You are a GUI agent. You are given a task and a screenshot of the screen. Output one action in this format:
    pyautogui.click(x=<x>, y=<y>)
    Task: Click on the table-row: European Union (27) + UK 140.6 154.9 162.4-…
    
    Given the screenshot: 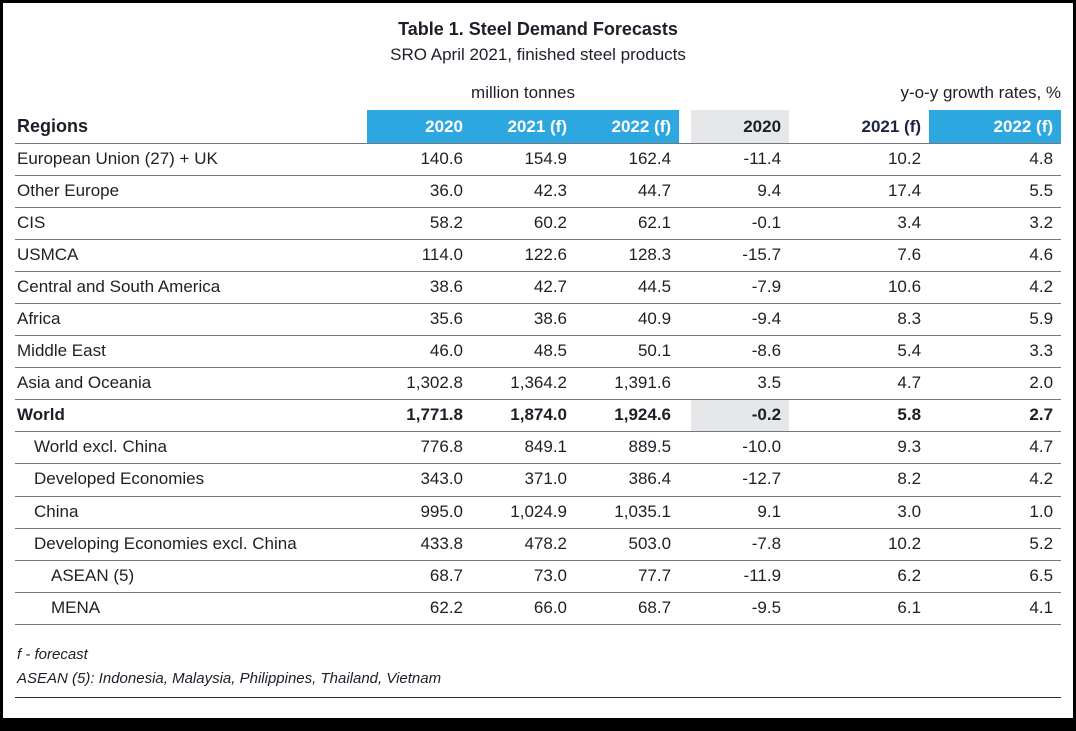 What is the action you would take?
    pyautogui.click(x=538, y=159)
    